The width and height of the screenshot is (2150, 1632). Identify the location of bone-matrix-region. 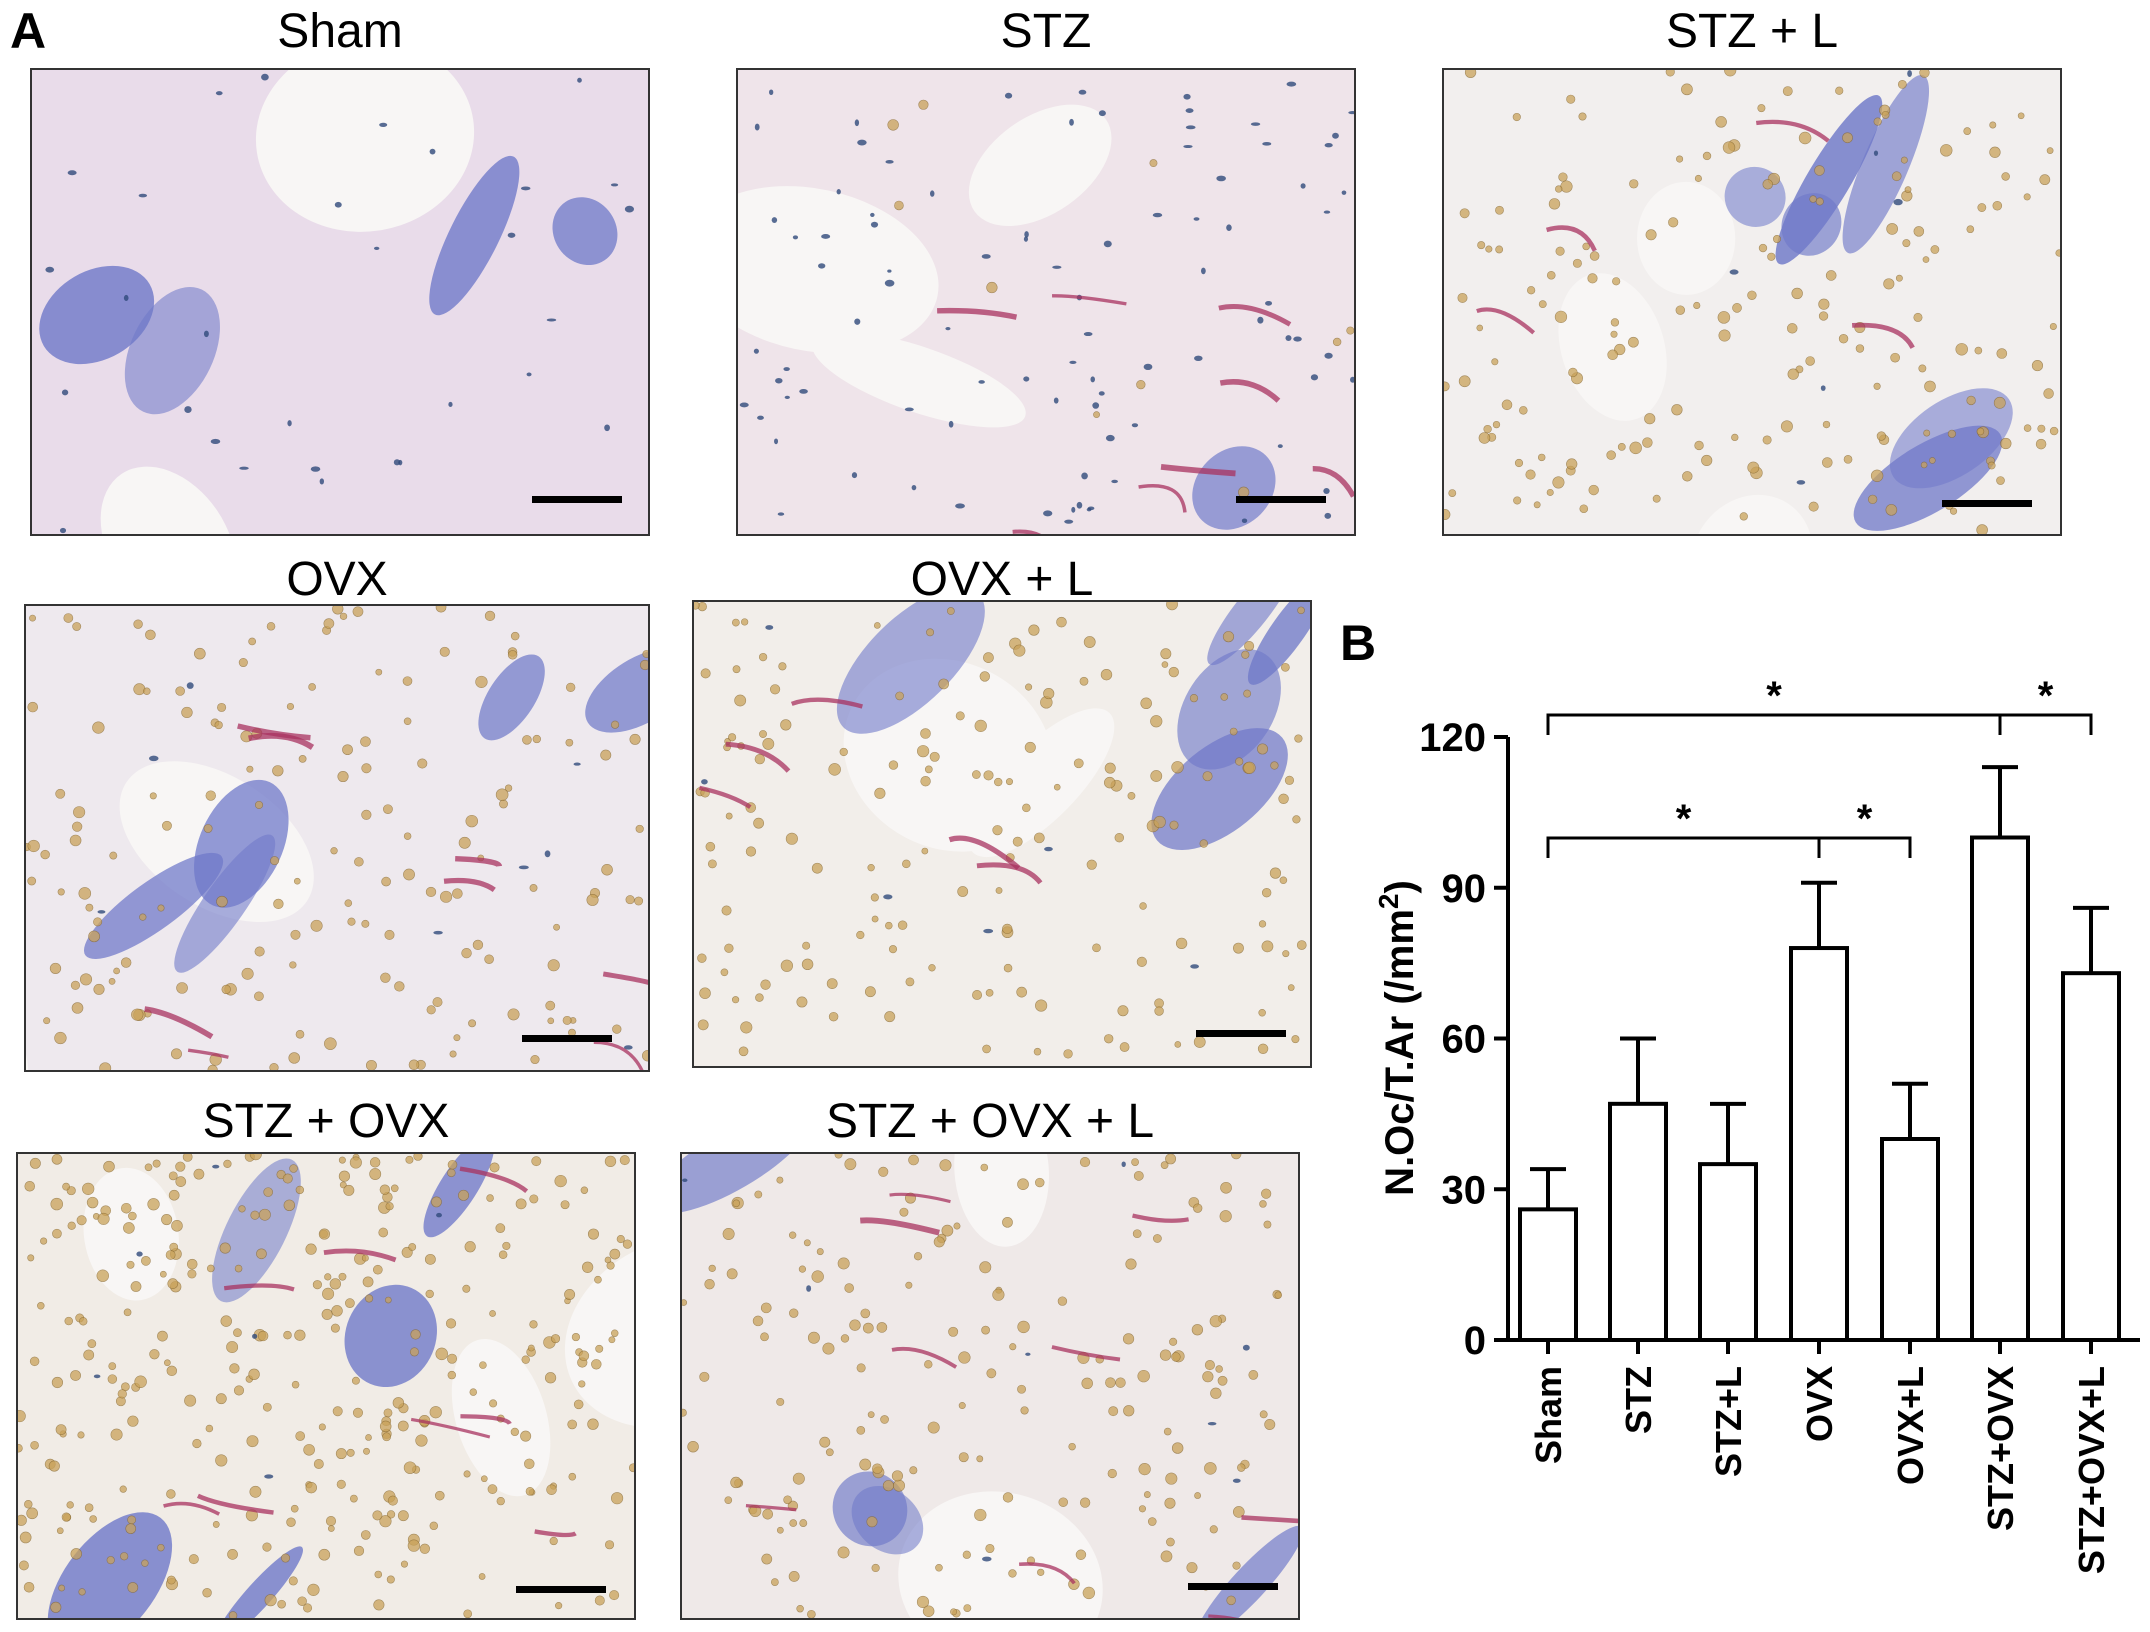
(97, 315).